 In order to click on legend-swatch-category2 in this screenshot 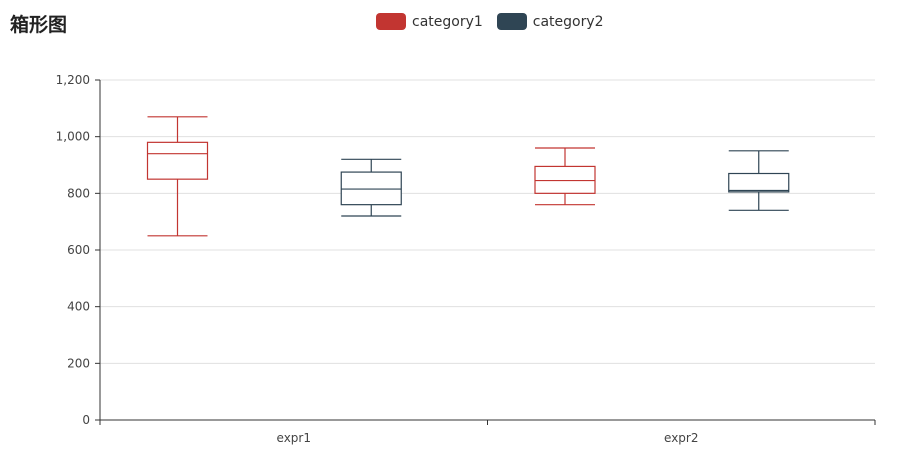, I will do `click(511, 21)`.